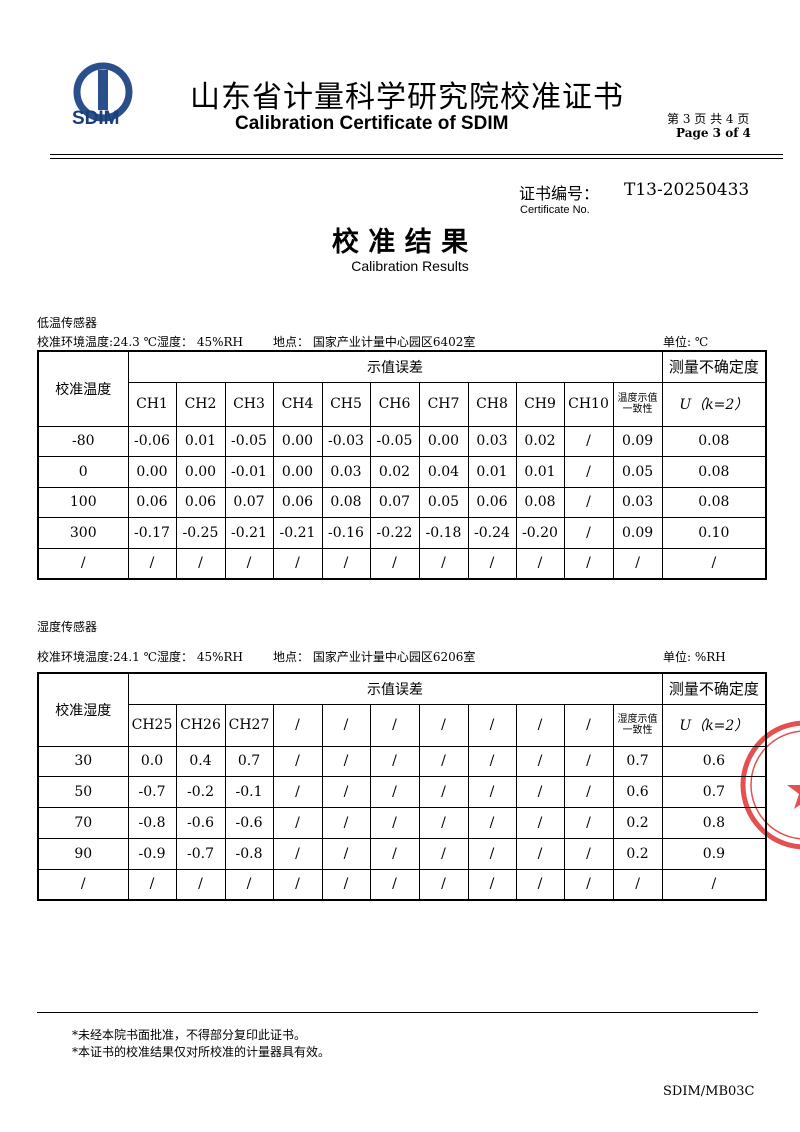 The width and height of the screenshot is (800, 1132). What do you see at coordinates (443, 502) in the screenshot?
I see `cell: 0.05` at bounding box center [443, 502].